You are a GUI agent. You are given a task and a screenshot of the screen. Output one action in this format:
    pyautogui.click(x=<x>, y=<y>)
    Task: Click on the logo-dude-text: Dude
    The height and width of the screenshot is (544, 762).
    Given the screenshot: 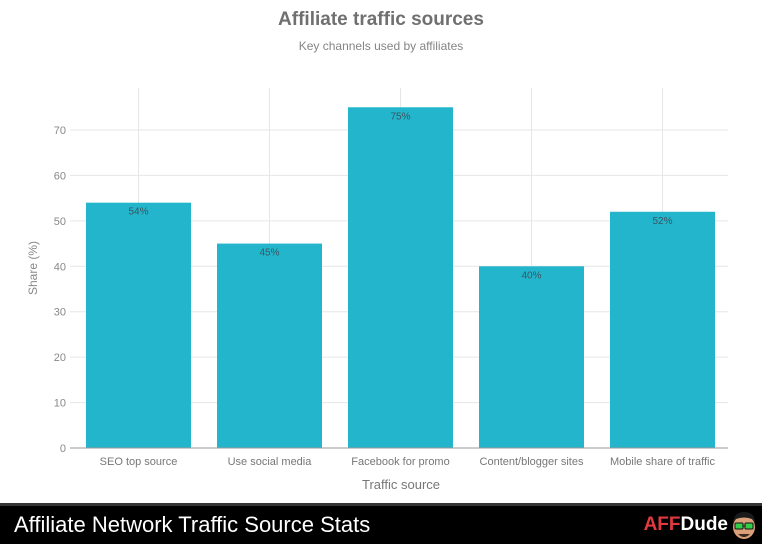 What is the action you would take?
    pyautogui.click(x=704, y=524)
    